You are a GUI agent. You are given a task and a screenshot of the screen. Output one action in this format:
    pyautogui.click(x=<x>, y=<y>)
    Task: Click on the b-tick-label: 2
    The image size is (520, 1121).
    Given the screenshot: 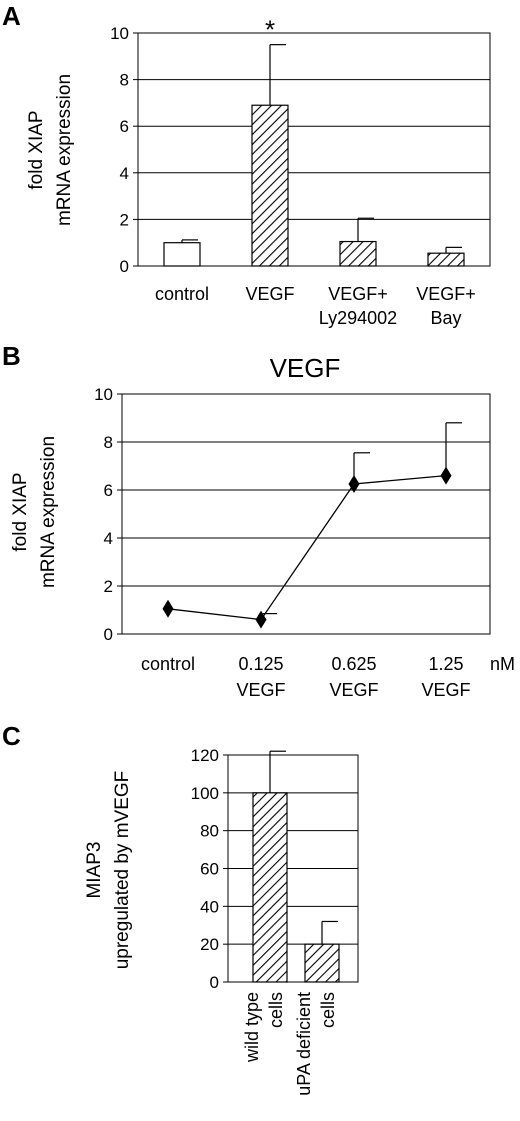 What is the action you would take?
    pyautogui.click(x=108, y=586)
    